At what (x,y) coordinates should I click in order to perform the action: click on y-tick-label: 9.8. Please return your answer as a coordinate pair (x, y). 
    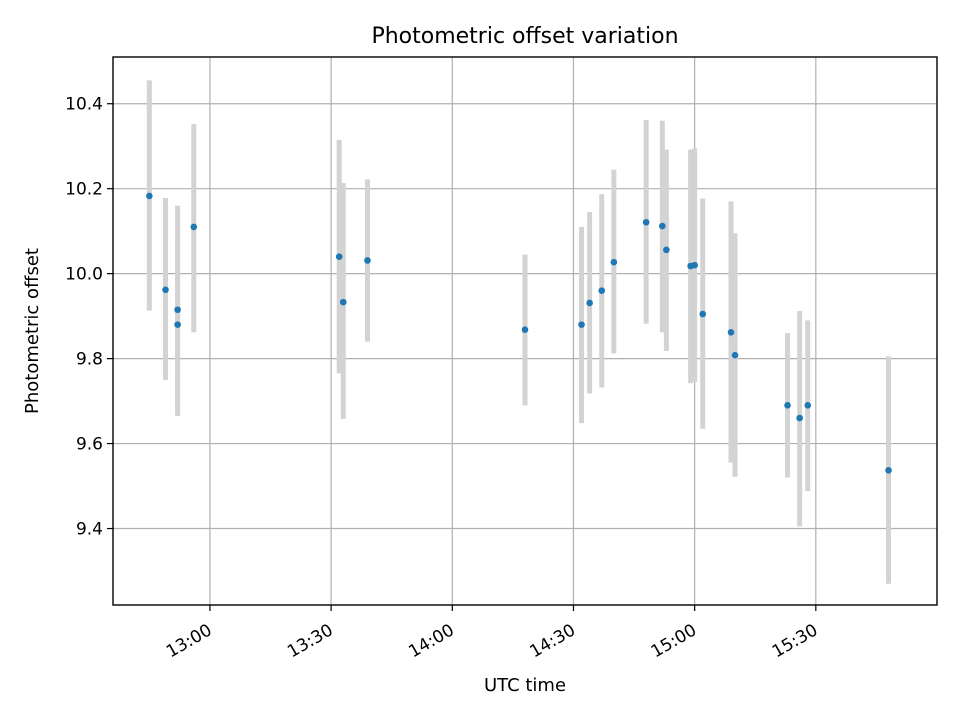
    Looking at the image, I should click on (89, 360).